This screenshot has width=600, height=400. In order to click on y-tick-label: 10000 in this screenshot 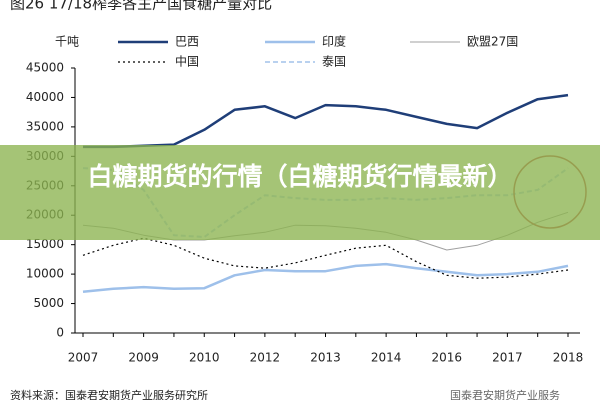, I will do `click(45, 274)`.